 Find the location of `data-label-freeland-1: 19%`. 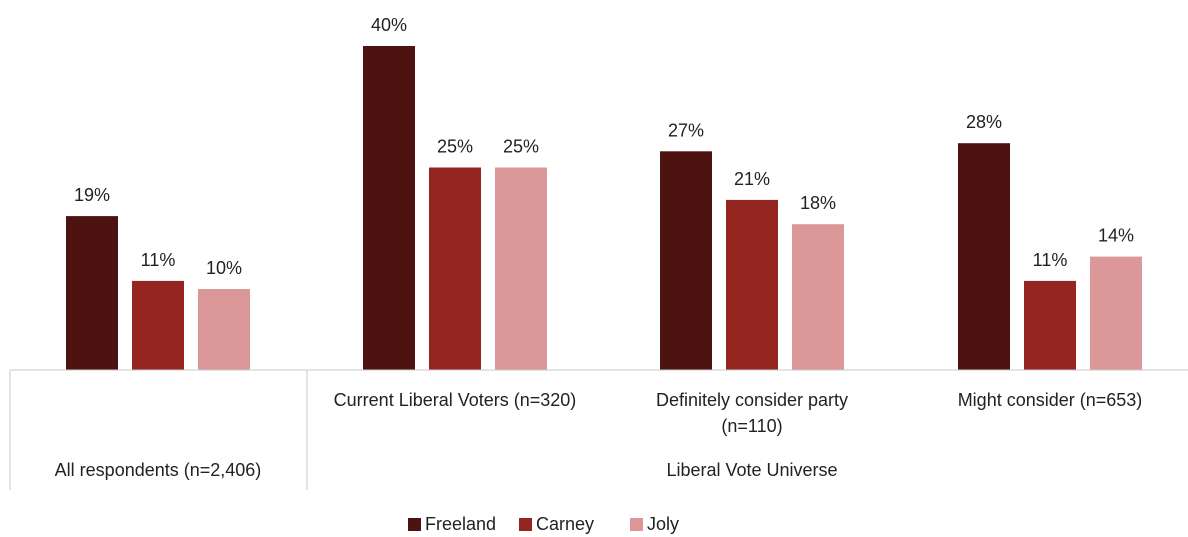

data-label-freeland-1: 19% is located at coordinates (92, 195).